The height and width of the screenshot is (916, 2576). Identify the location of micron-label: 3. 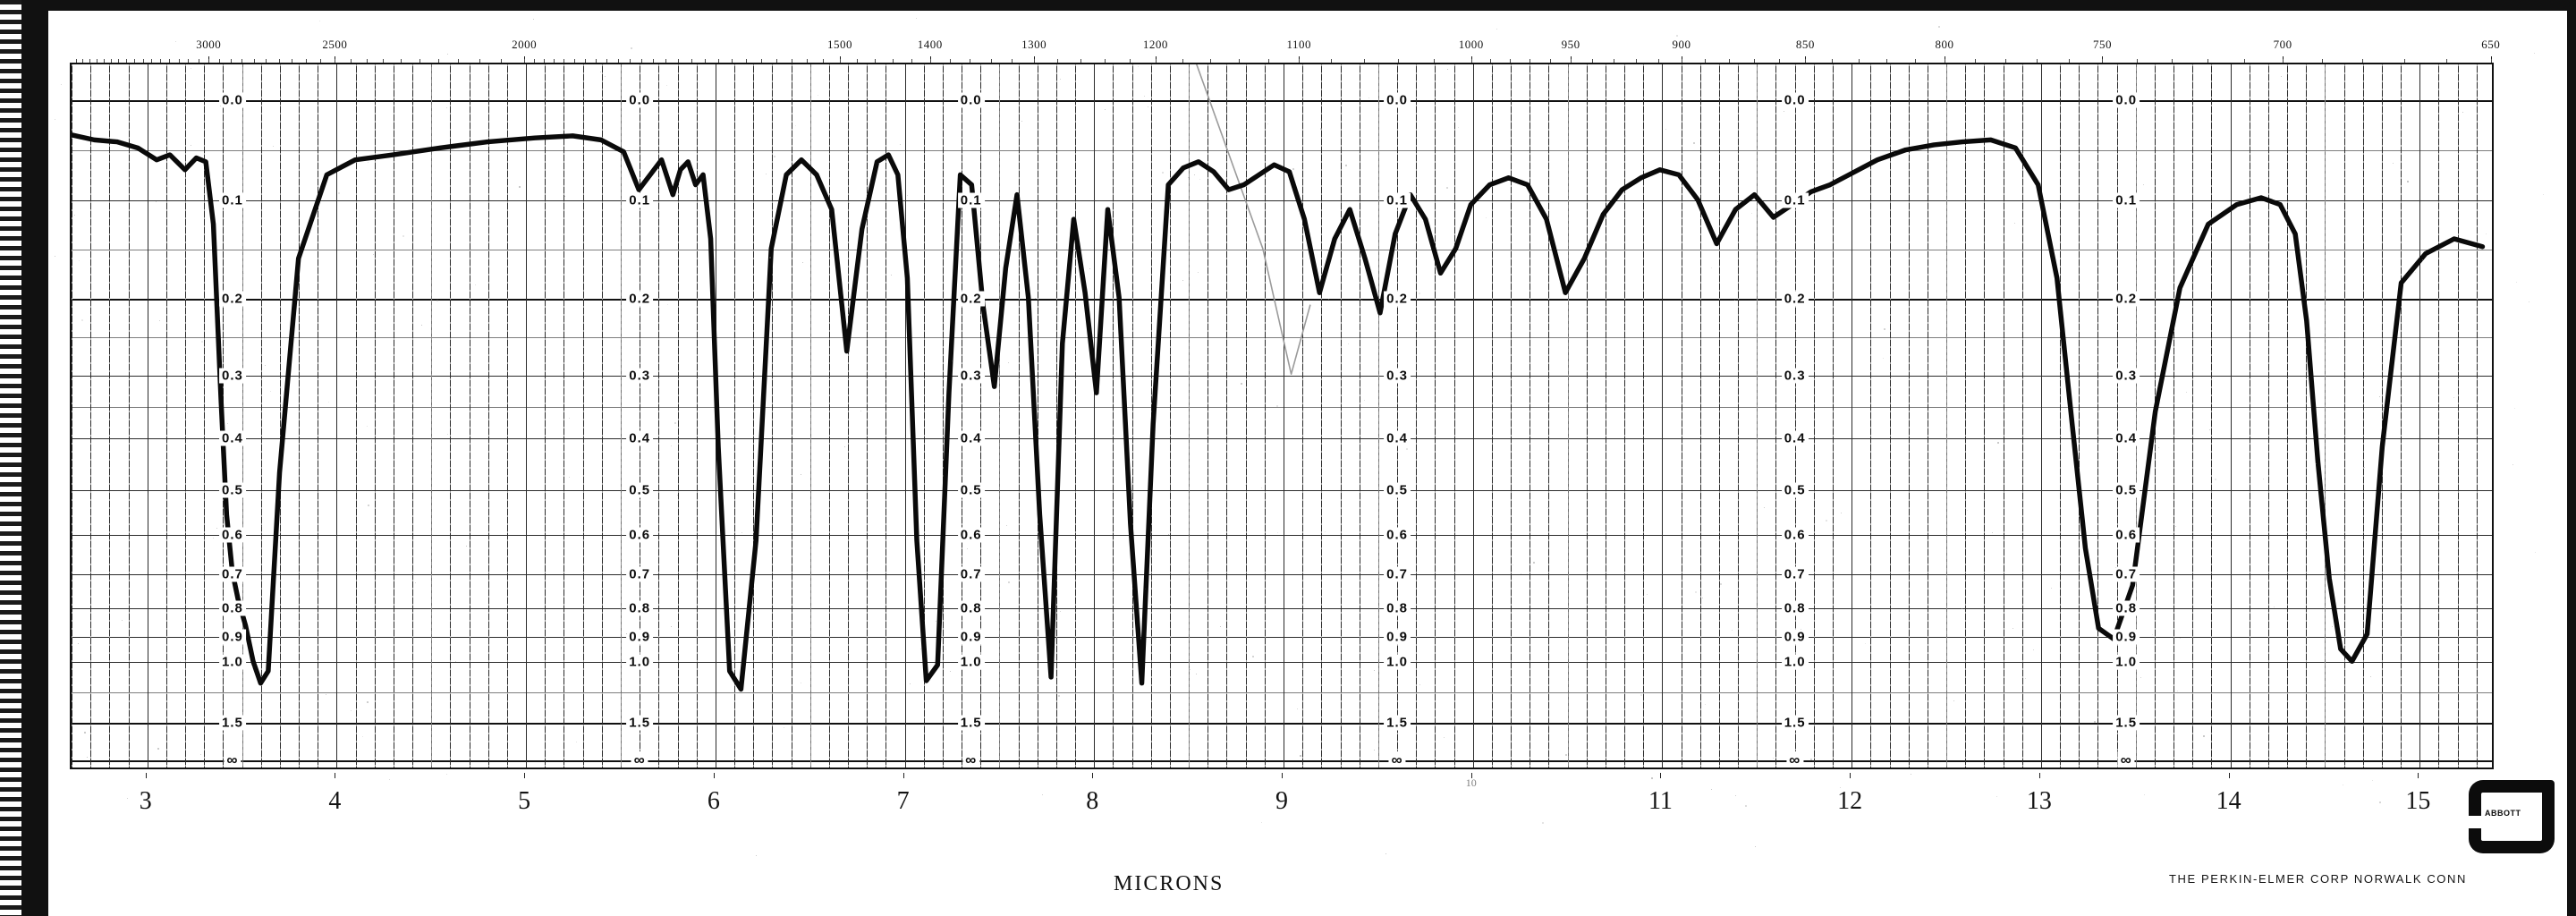
(145, 801).